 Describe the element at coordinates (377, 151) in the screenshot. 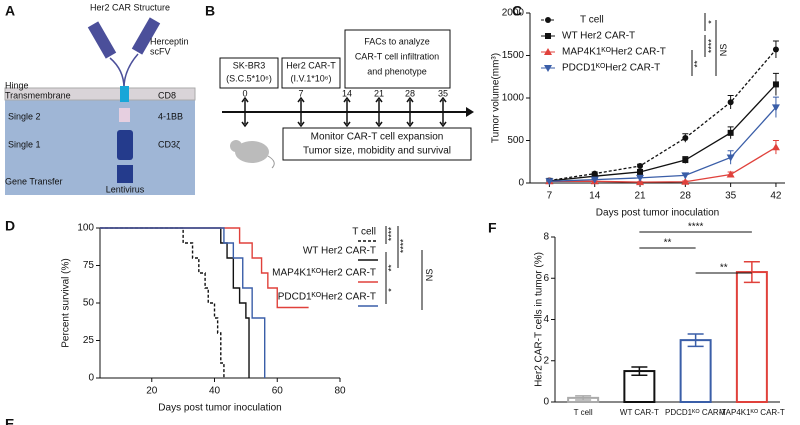

I see `monitor-text: Tumor size, mobidity and survival` at that location.